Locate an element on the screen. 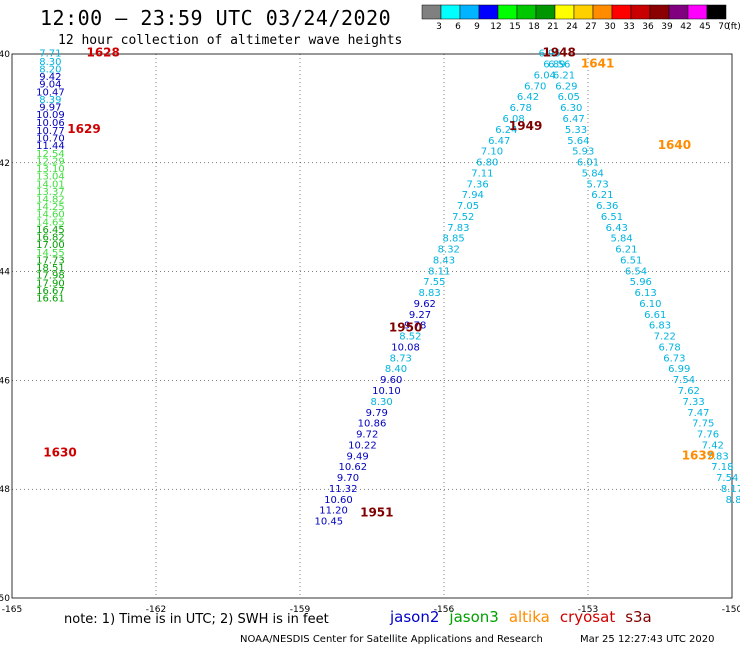 This screenshot has width=740, height=650. swh-point-label: 6.54 is located at coordinates (636, 271).